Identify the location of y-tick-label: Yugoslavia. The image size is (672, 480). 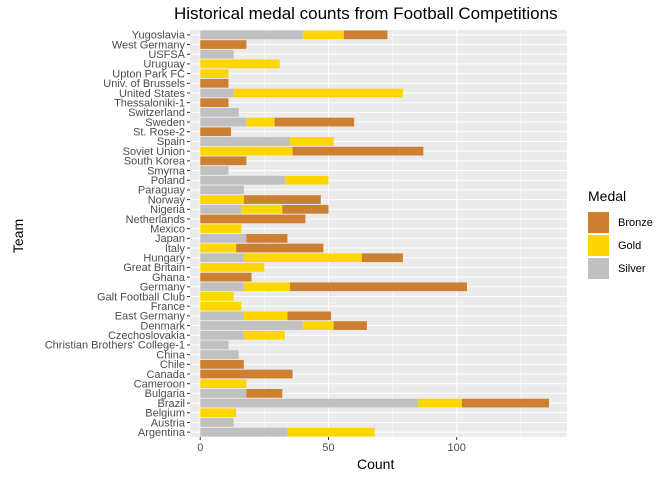
(159, 36).